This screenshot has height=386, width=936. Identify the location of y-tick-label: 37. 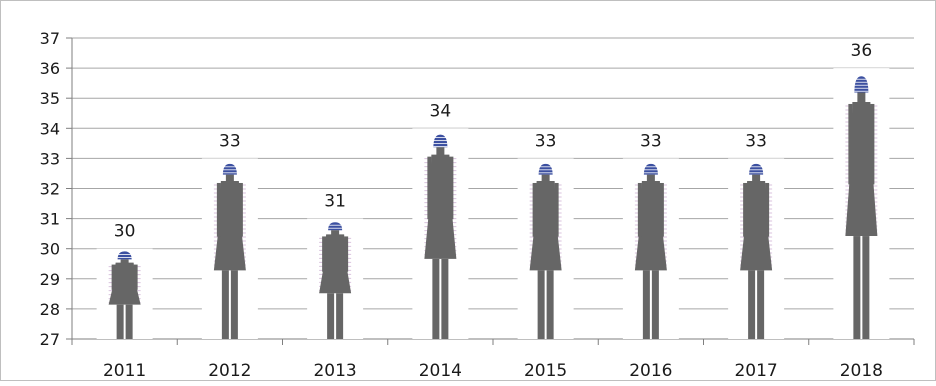
(50, 38).